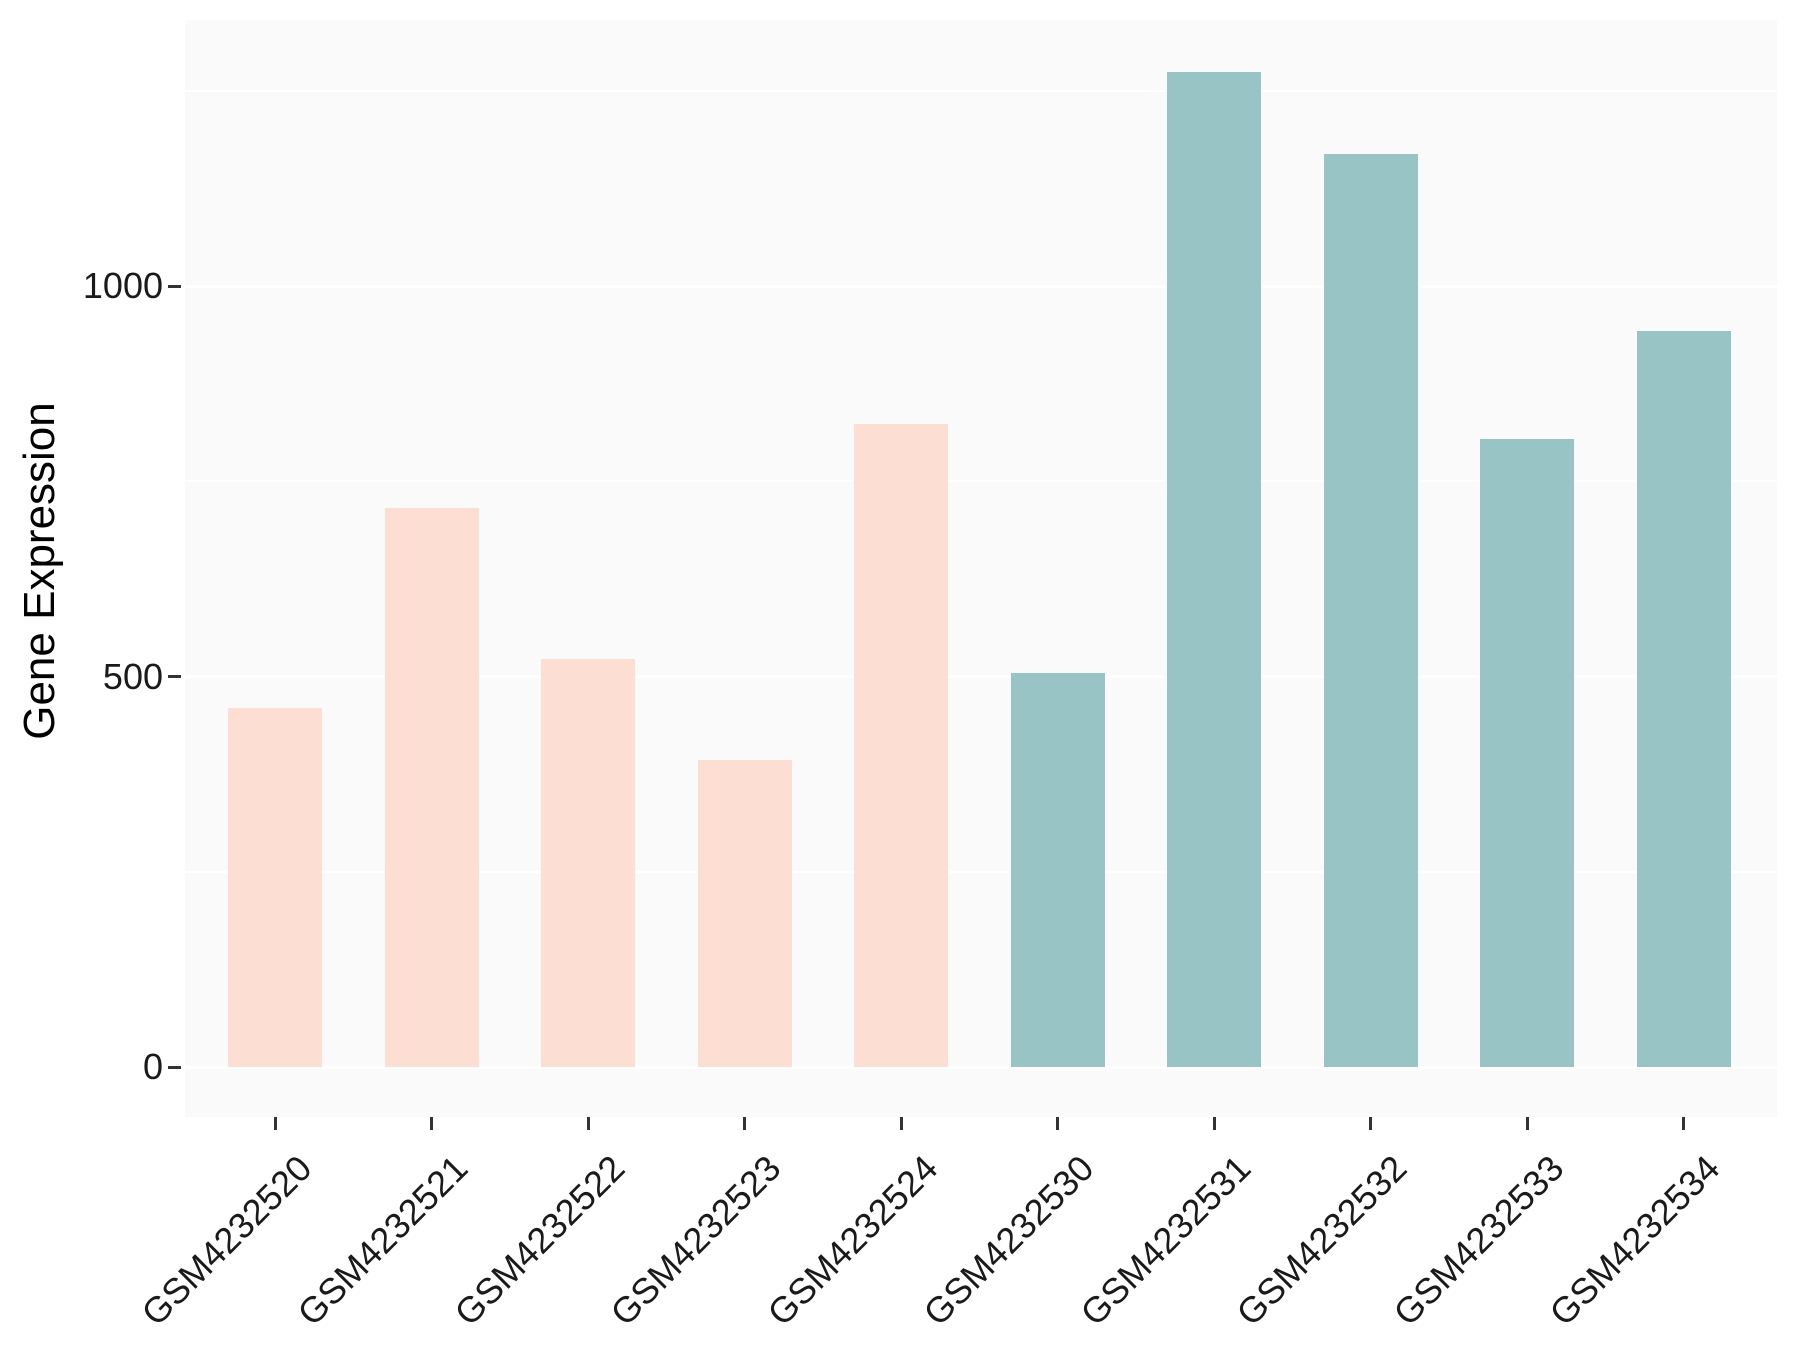 The image size is (1800, 1350). What do you see at coordinates (122, 285) in the screenshot?
I see `y-tick-label: 1000` at bounding box center [122, 285].